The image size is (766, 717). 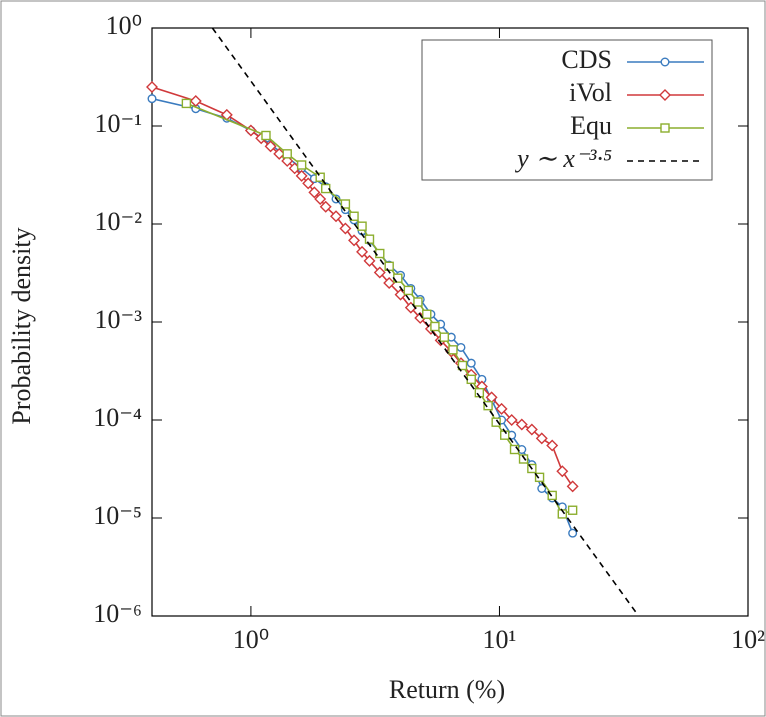 What do you see at coordinates (118, 123) in the screenshot?
I see `y-tick-label: 10⁻¹` at bounding box center [118, 123].